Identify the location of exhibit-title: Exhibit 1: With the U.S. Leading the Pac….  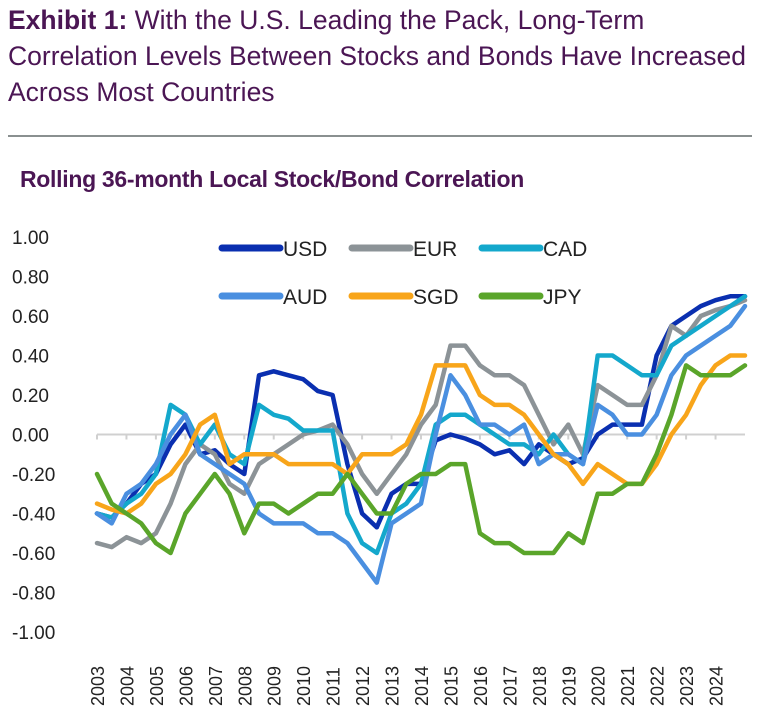
(383, 56).